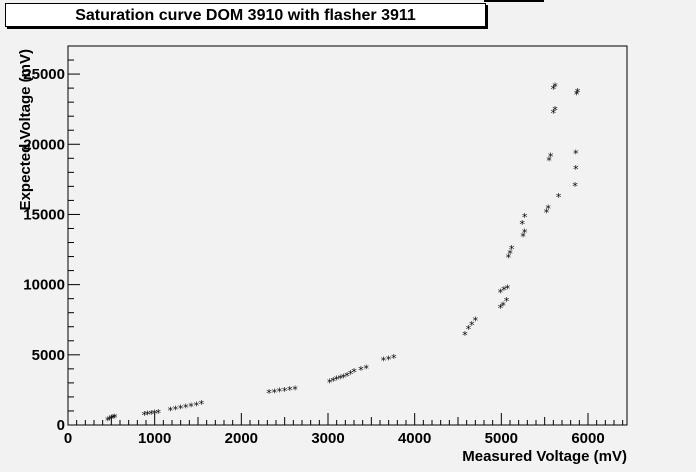 The width and height of the screenshot is (696, 472). Describe the element at coordinates (44, 74) in the screenshot. I see `y-tick-label: 25000` at that location.